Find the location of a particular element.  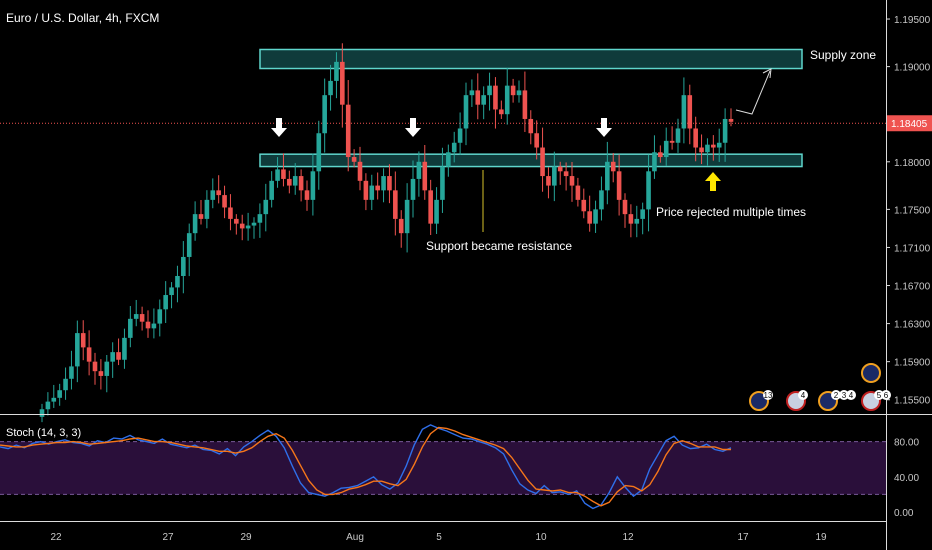

up-arrow-icon is located at coordinates (713, 181).